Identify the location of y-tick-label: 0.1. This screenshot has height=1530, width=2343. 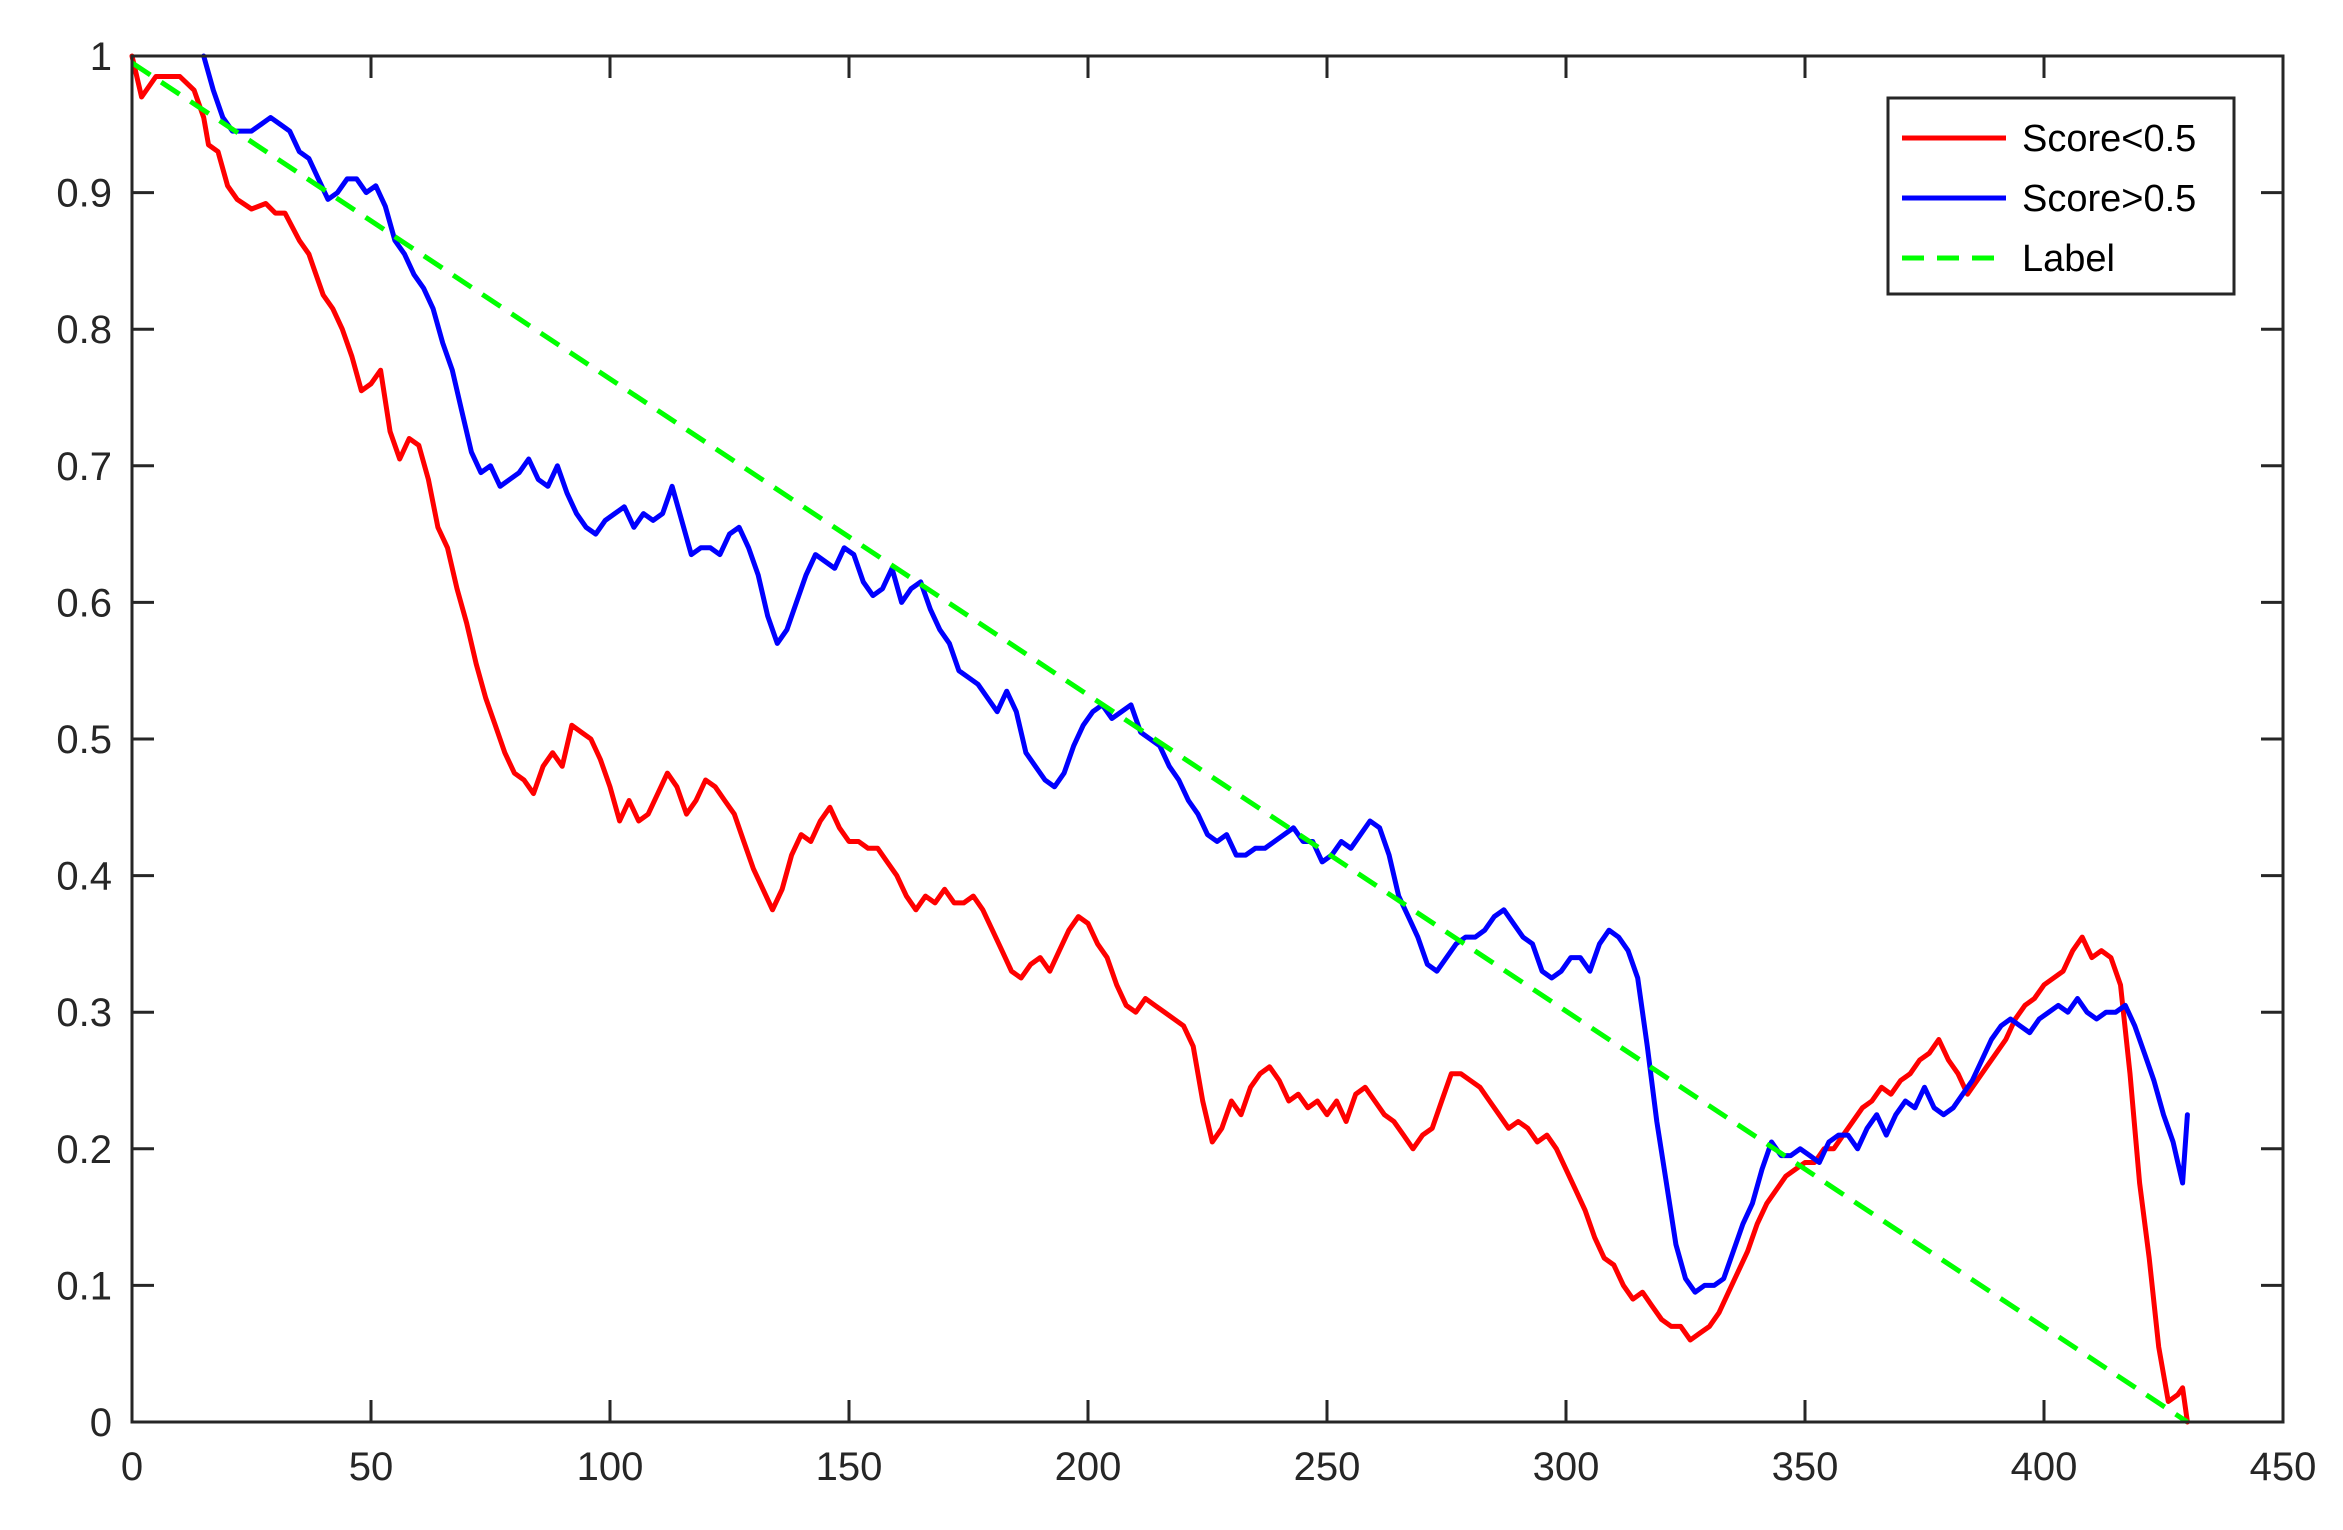
(84, 1286).